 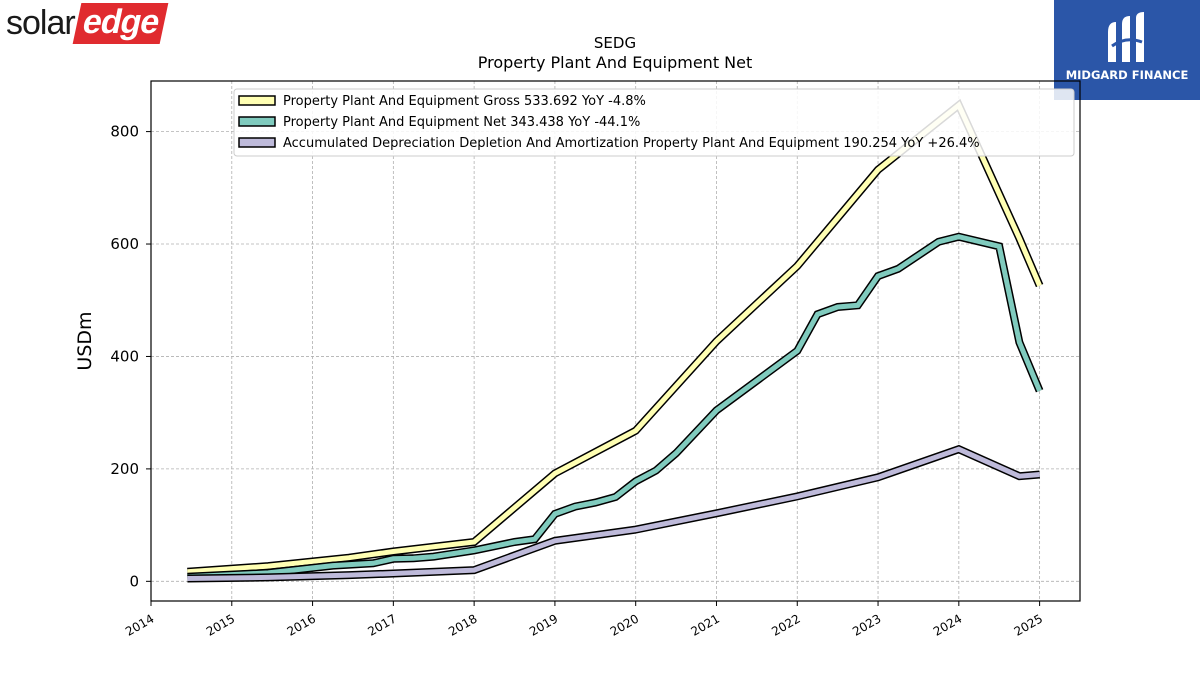 What do you see at coordinates (124, 356) in the screenshot?
I see `y-tick-label: 400` at bounding box center [124, 356].